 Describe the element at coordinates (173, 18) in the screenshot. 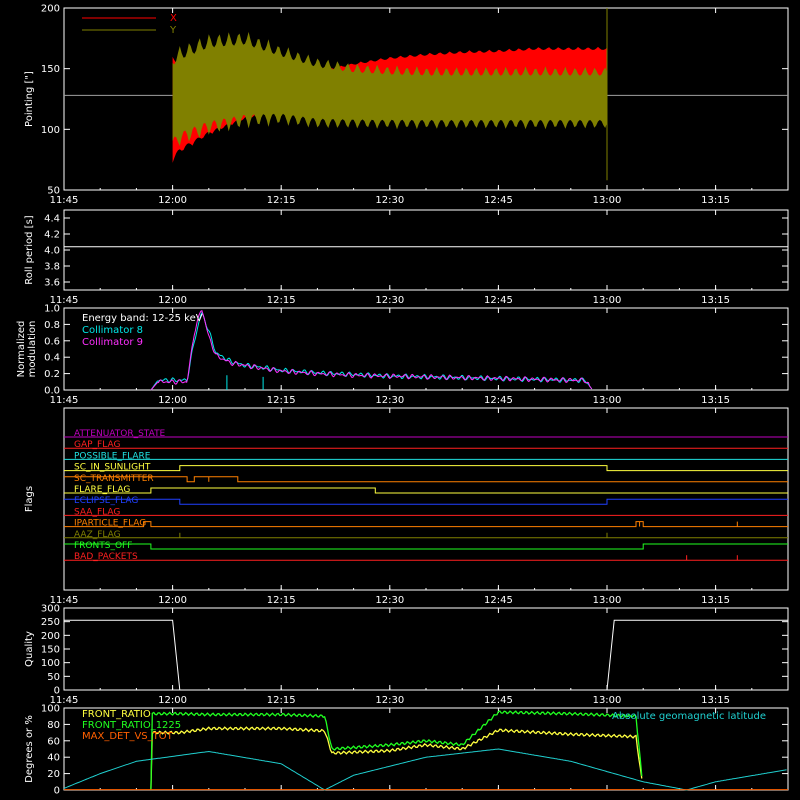

I see `legend-label: X` at that location.